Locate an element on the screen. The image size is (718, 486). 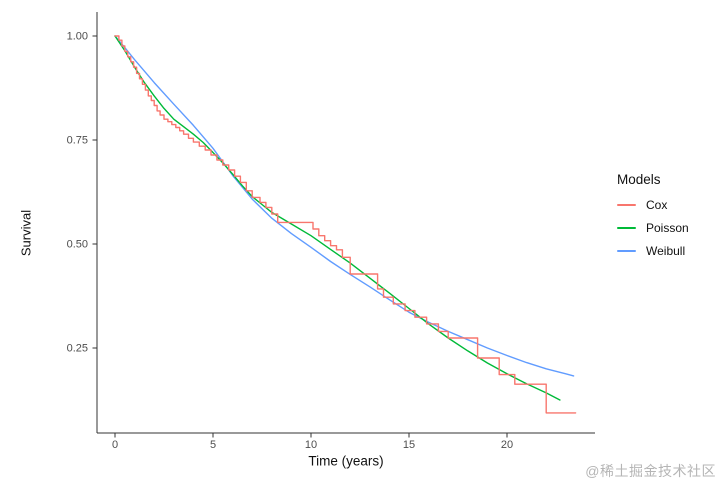
y-axis-title: Survival is located at coordinates (26, 233).